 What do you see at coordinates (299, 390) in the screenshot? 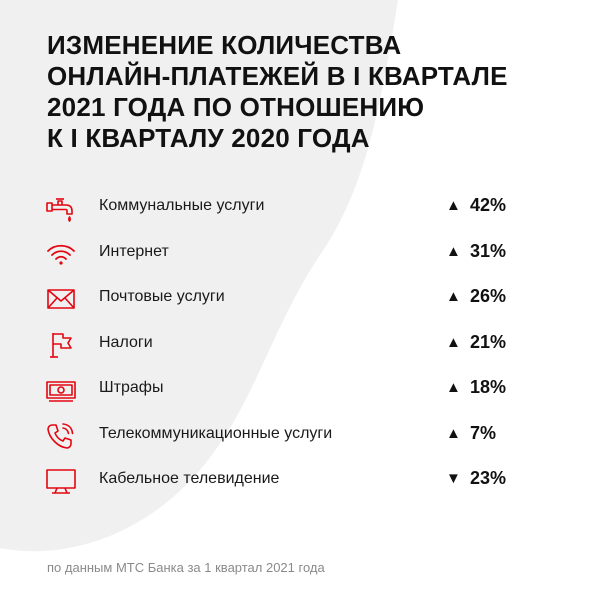
I see `table-row: Штрафы ▲ 18%` at bounding box center [299, 390].